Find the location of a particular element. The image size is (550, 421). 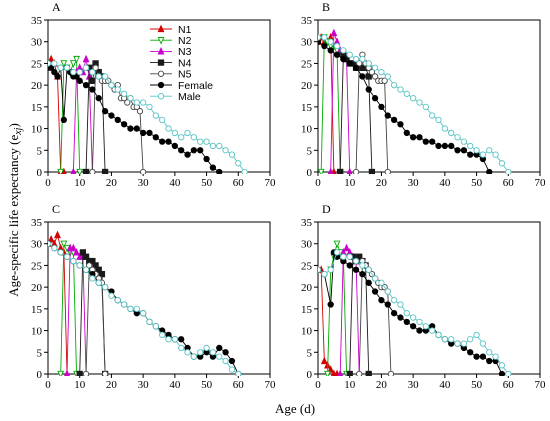

x-tick-label: 40 is located at coordinates (175, 183).